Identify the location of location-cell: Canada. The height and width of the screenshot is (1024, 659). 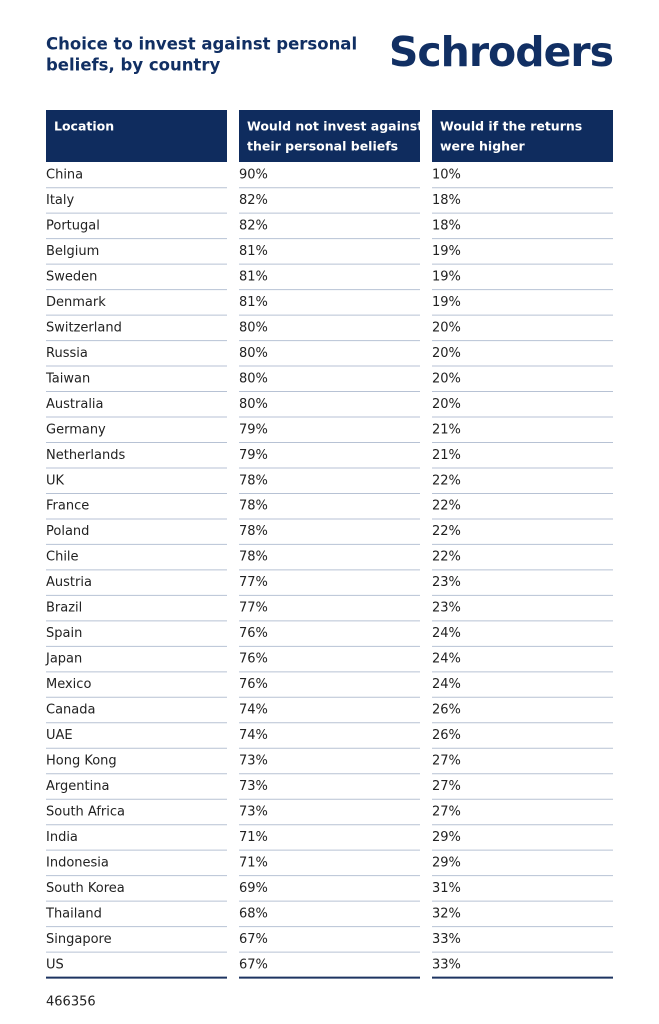
(70, 710).